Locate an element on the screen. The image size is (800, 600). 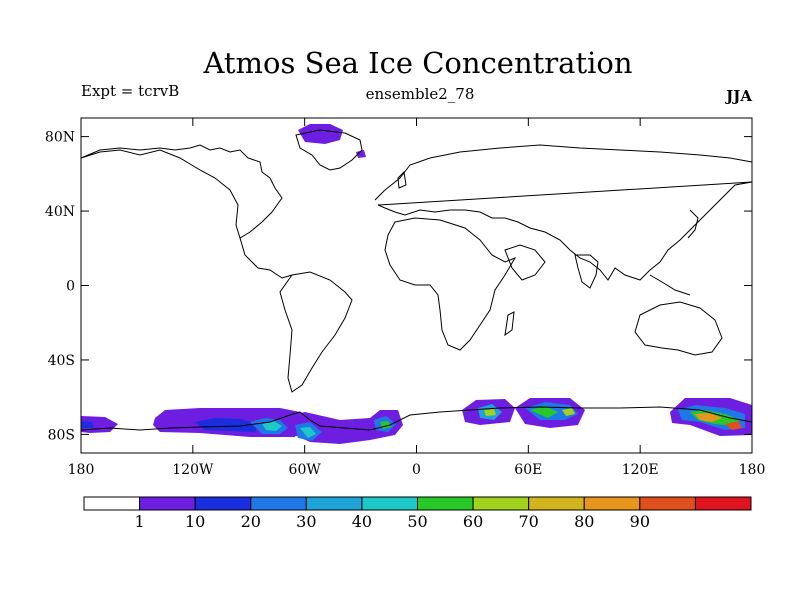
colorbar-label: 1 is located at coordinates (139, 521).